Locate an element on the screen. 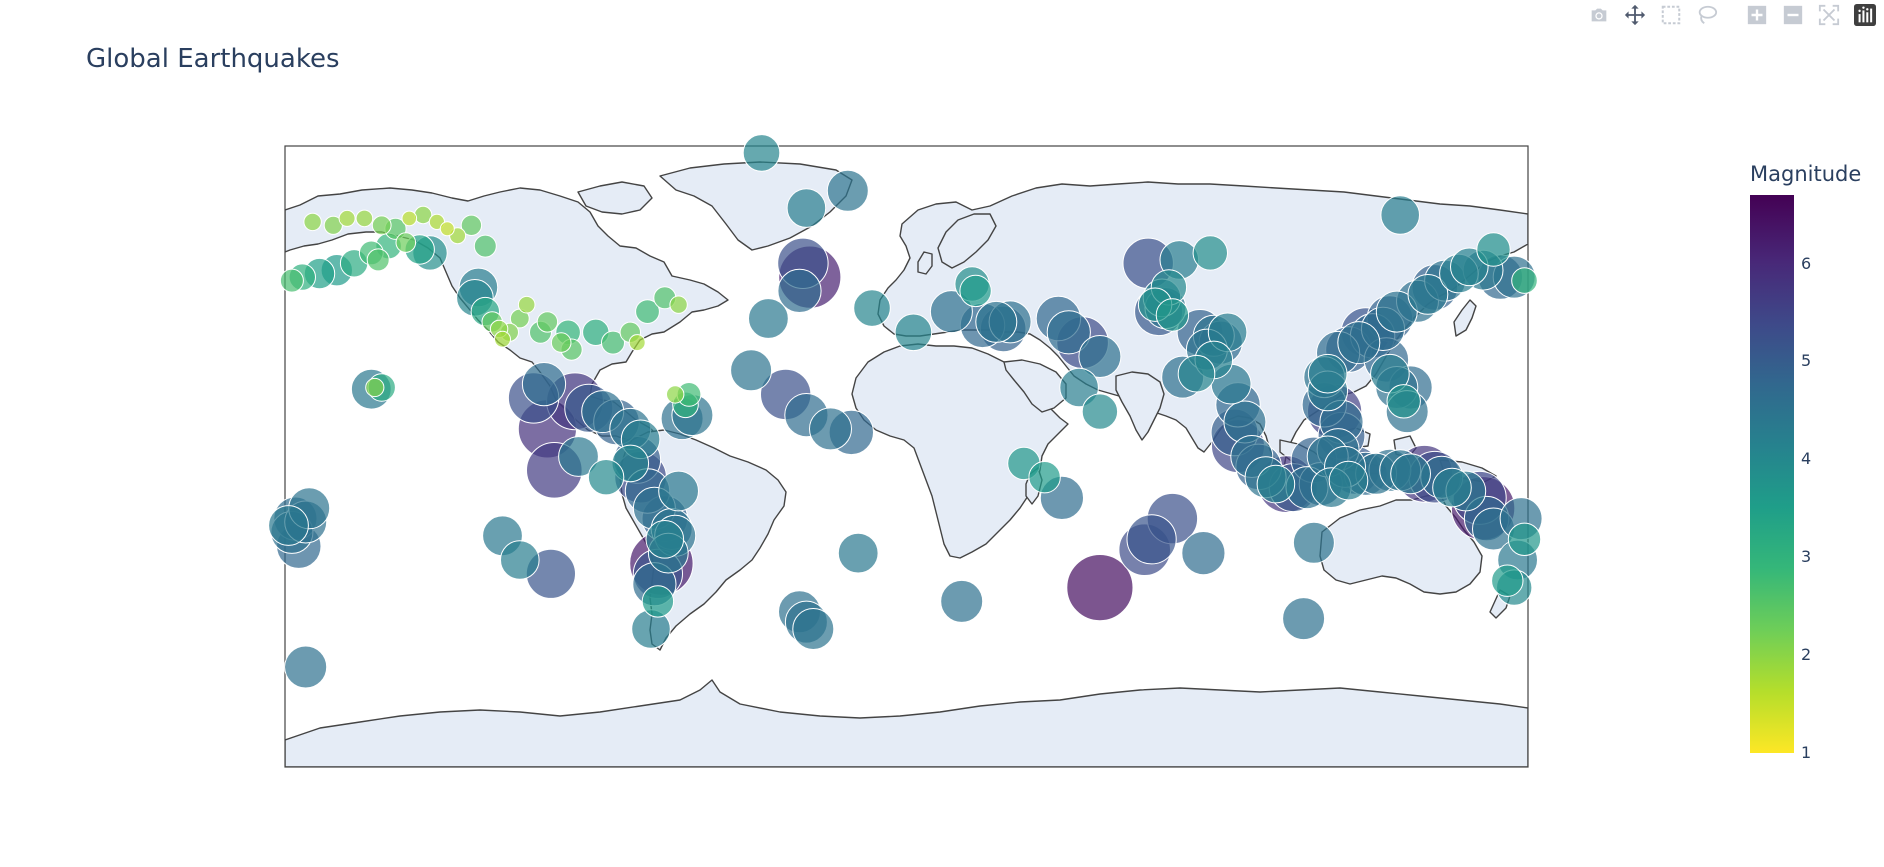 Image resolution: width=1884 pixels, height=867 pixels. antarctica-land is located at coordinates (906, 723).